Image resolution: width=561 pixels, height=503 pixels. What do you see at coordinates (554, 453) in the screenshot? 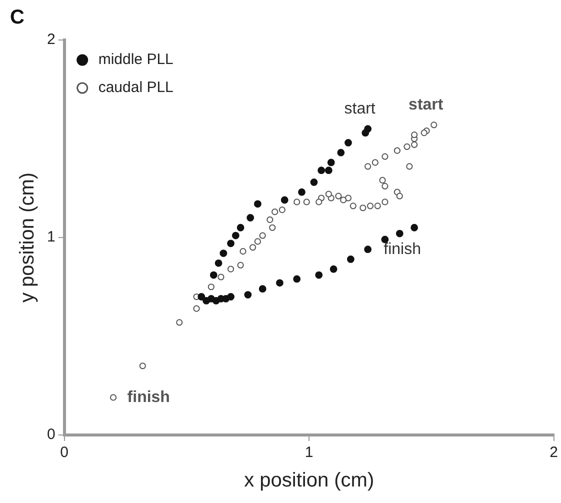
I see `x-tick-label: 2` at bounding box center [554, 453].